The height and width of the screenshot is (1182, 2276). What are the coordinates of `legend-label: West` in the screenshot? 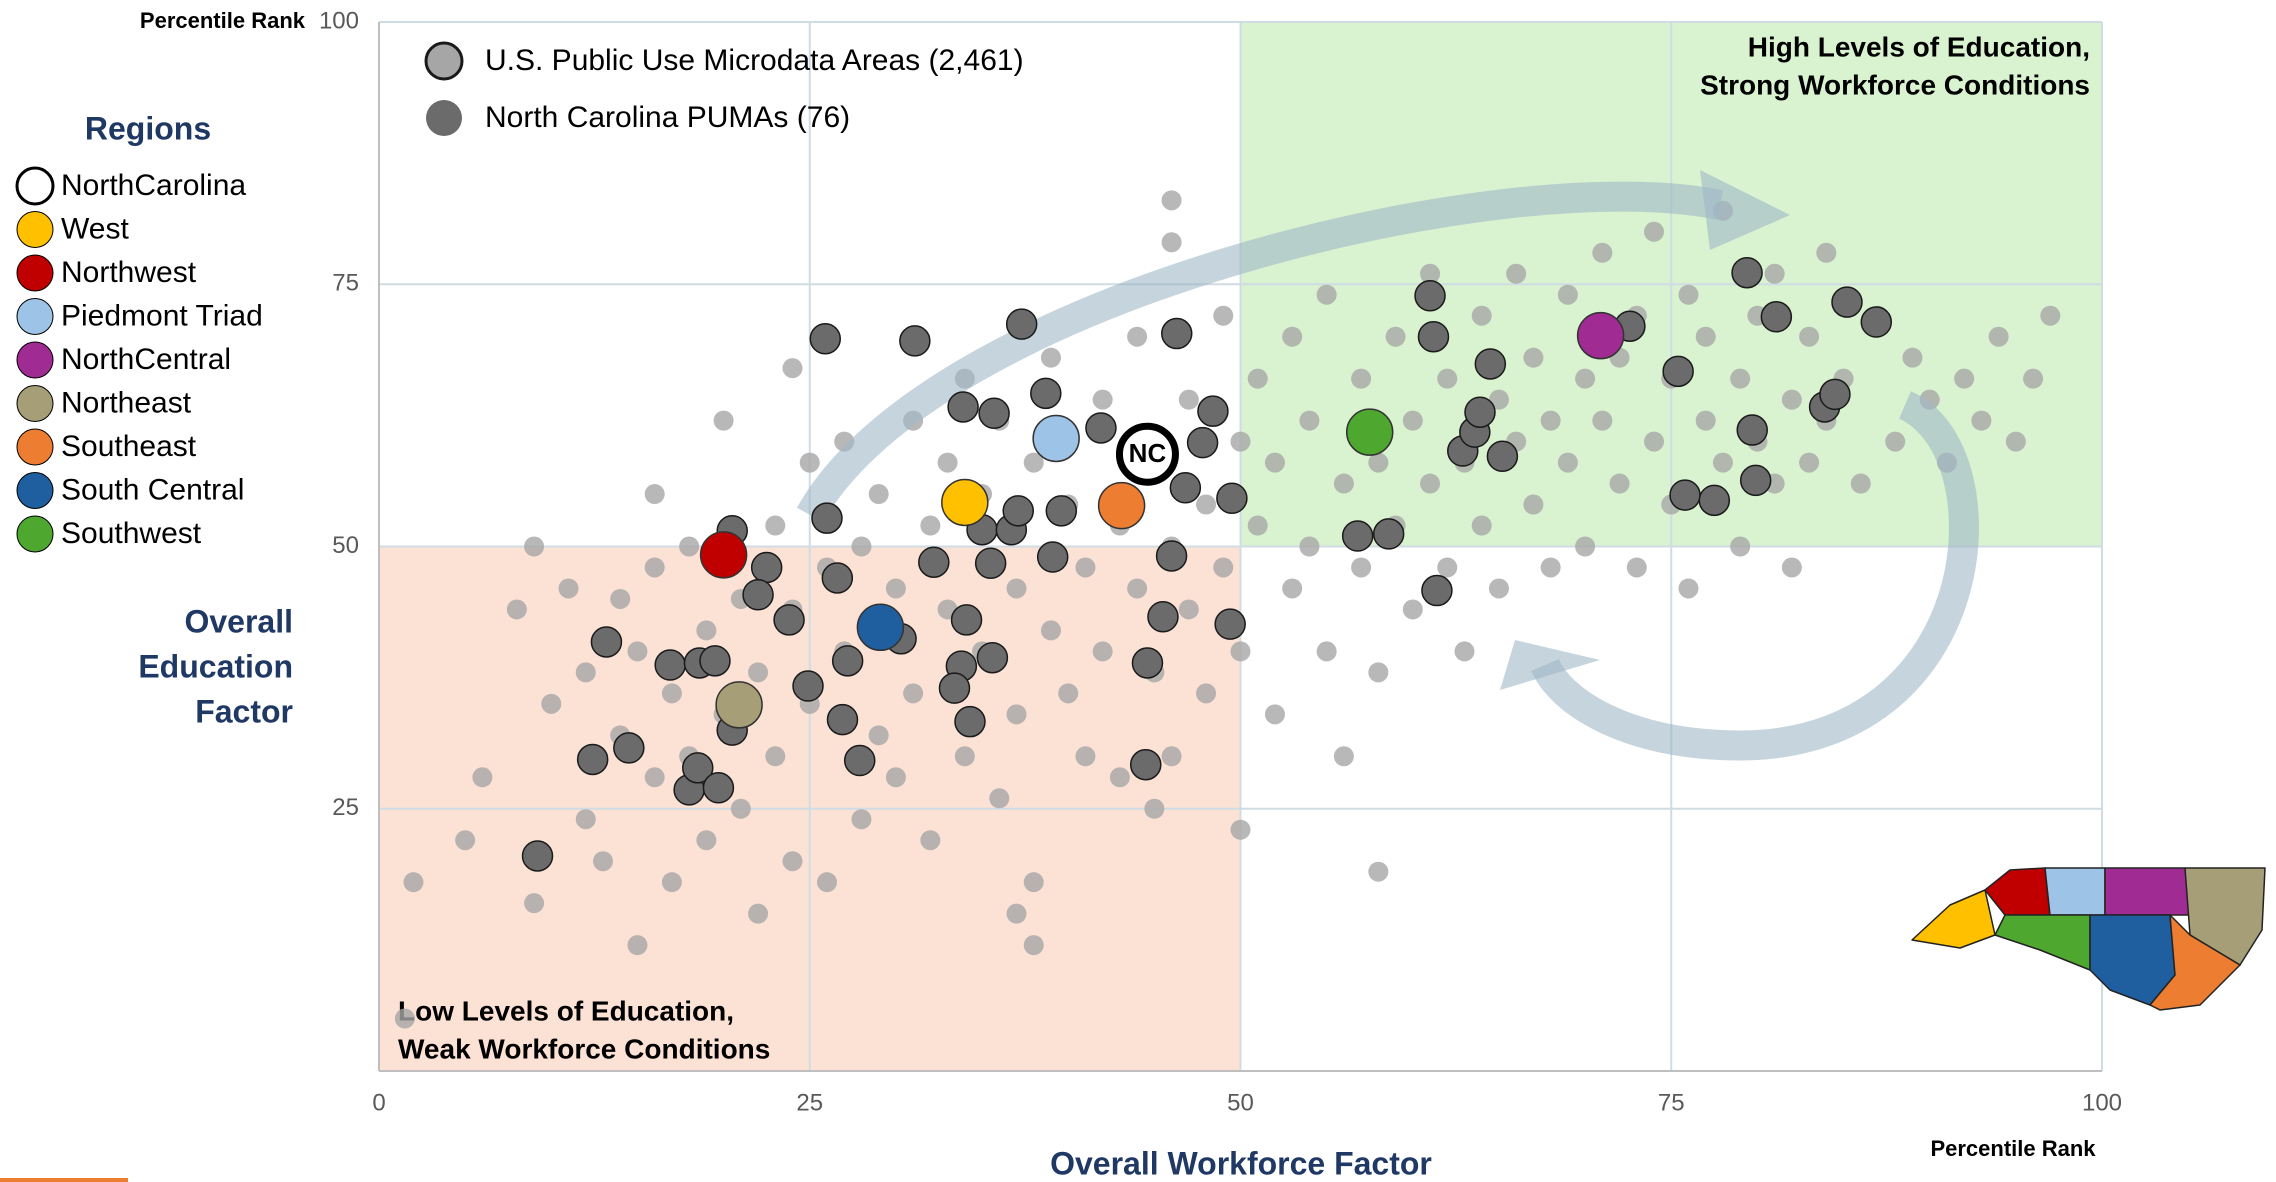 It's located at (95, 228).